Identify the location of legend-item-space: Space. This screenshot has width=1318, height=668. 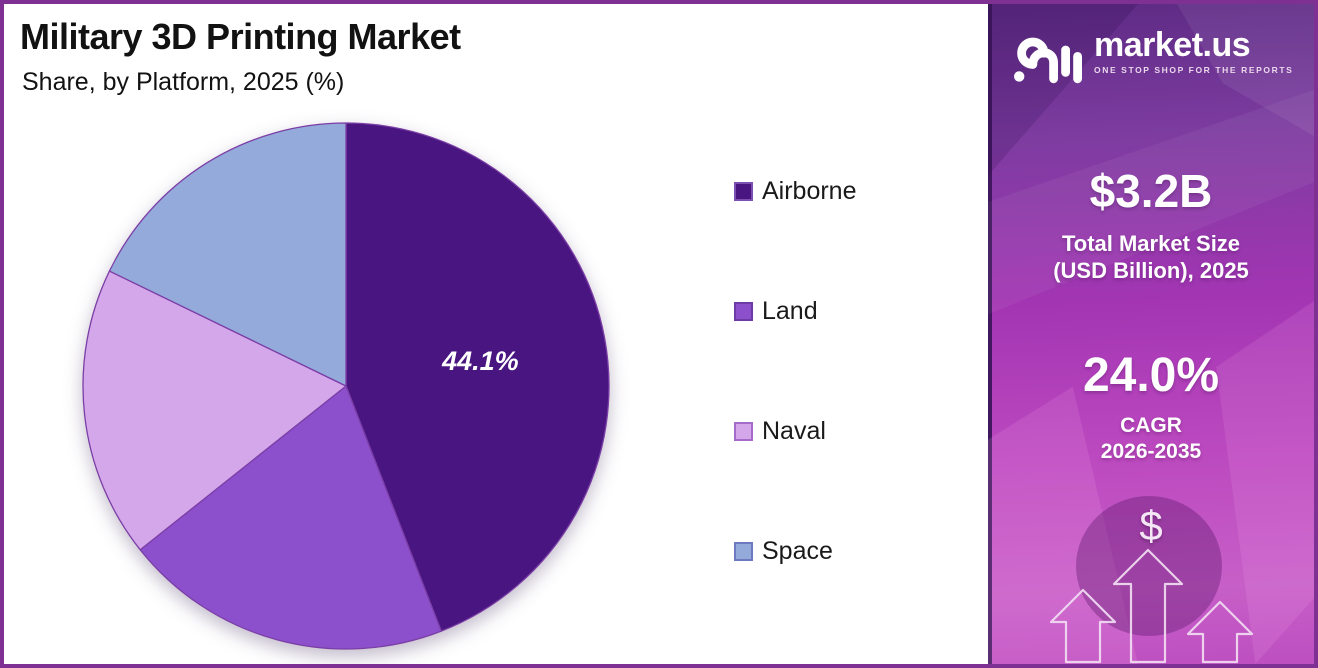
(795, 550).